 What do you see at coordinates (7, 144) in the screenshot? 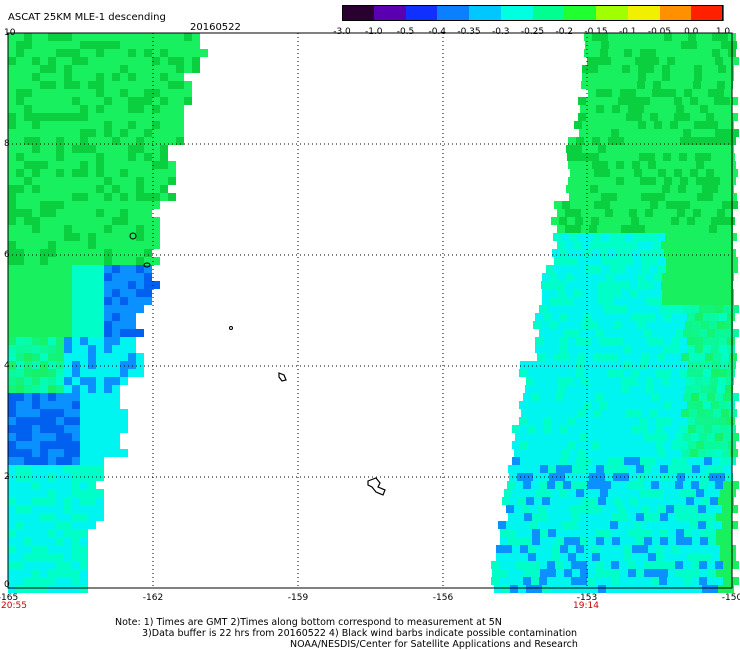
I see `y-label-8: 8` at bounding box center [7, 144].